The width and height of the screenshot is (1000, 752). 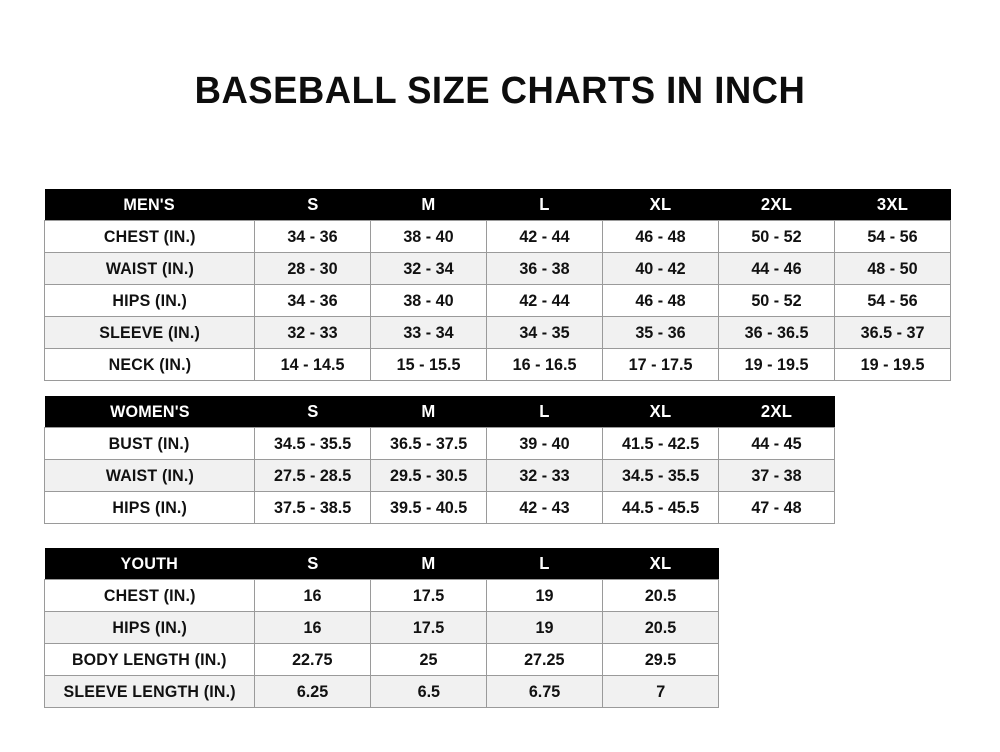 What do you see at coordinates (428, 507) in the screenshot?
I see `cell-value: 39.5 - 40.5` at bounding box center [428, 507].